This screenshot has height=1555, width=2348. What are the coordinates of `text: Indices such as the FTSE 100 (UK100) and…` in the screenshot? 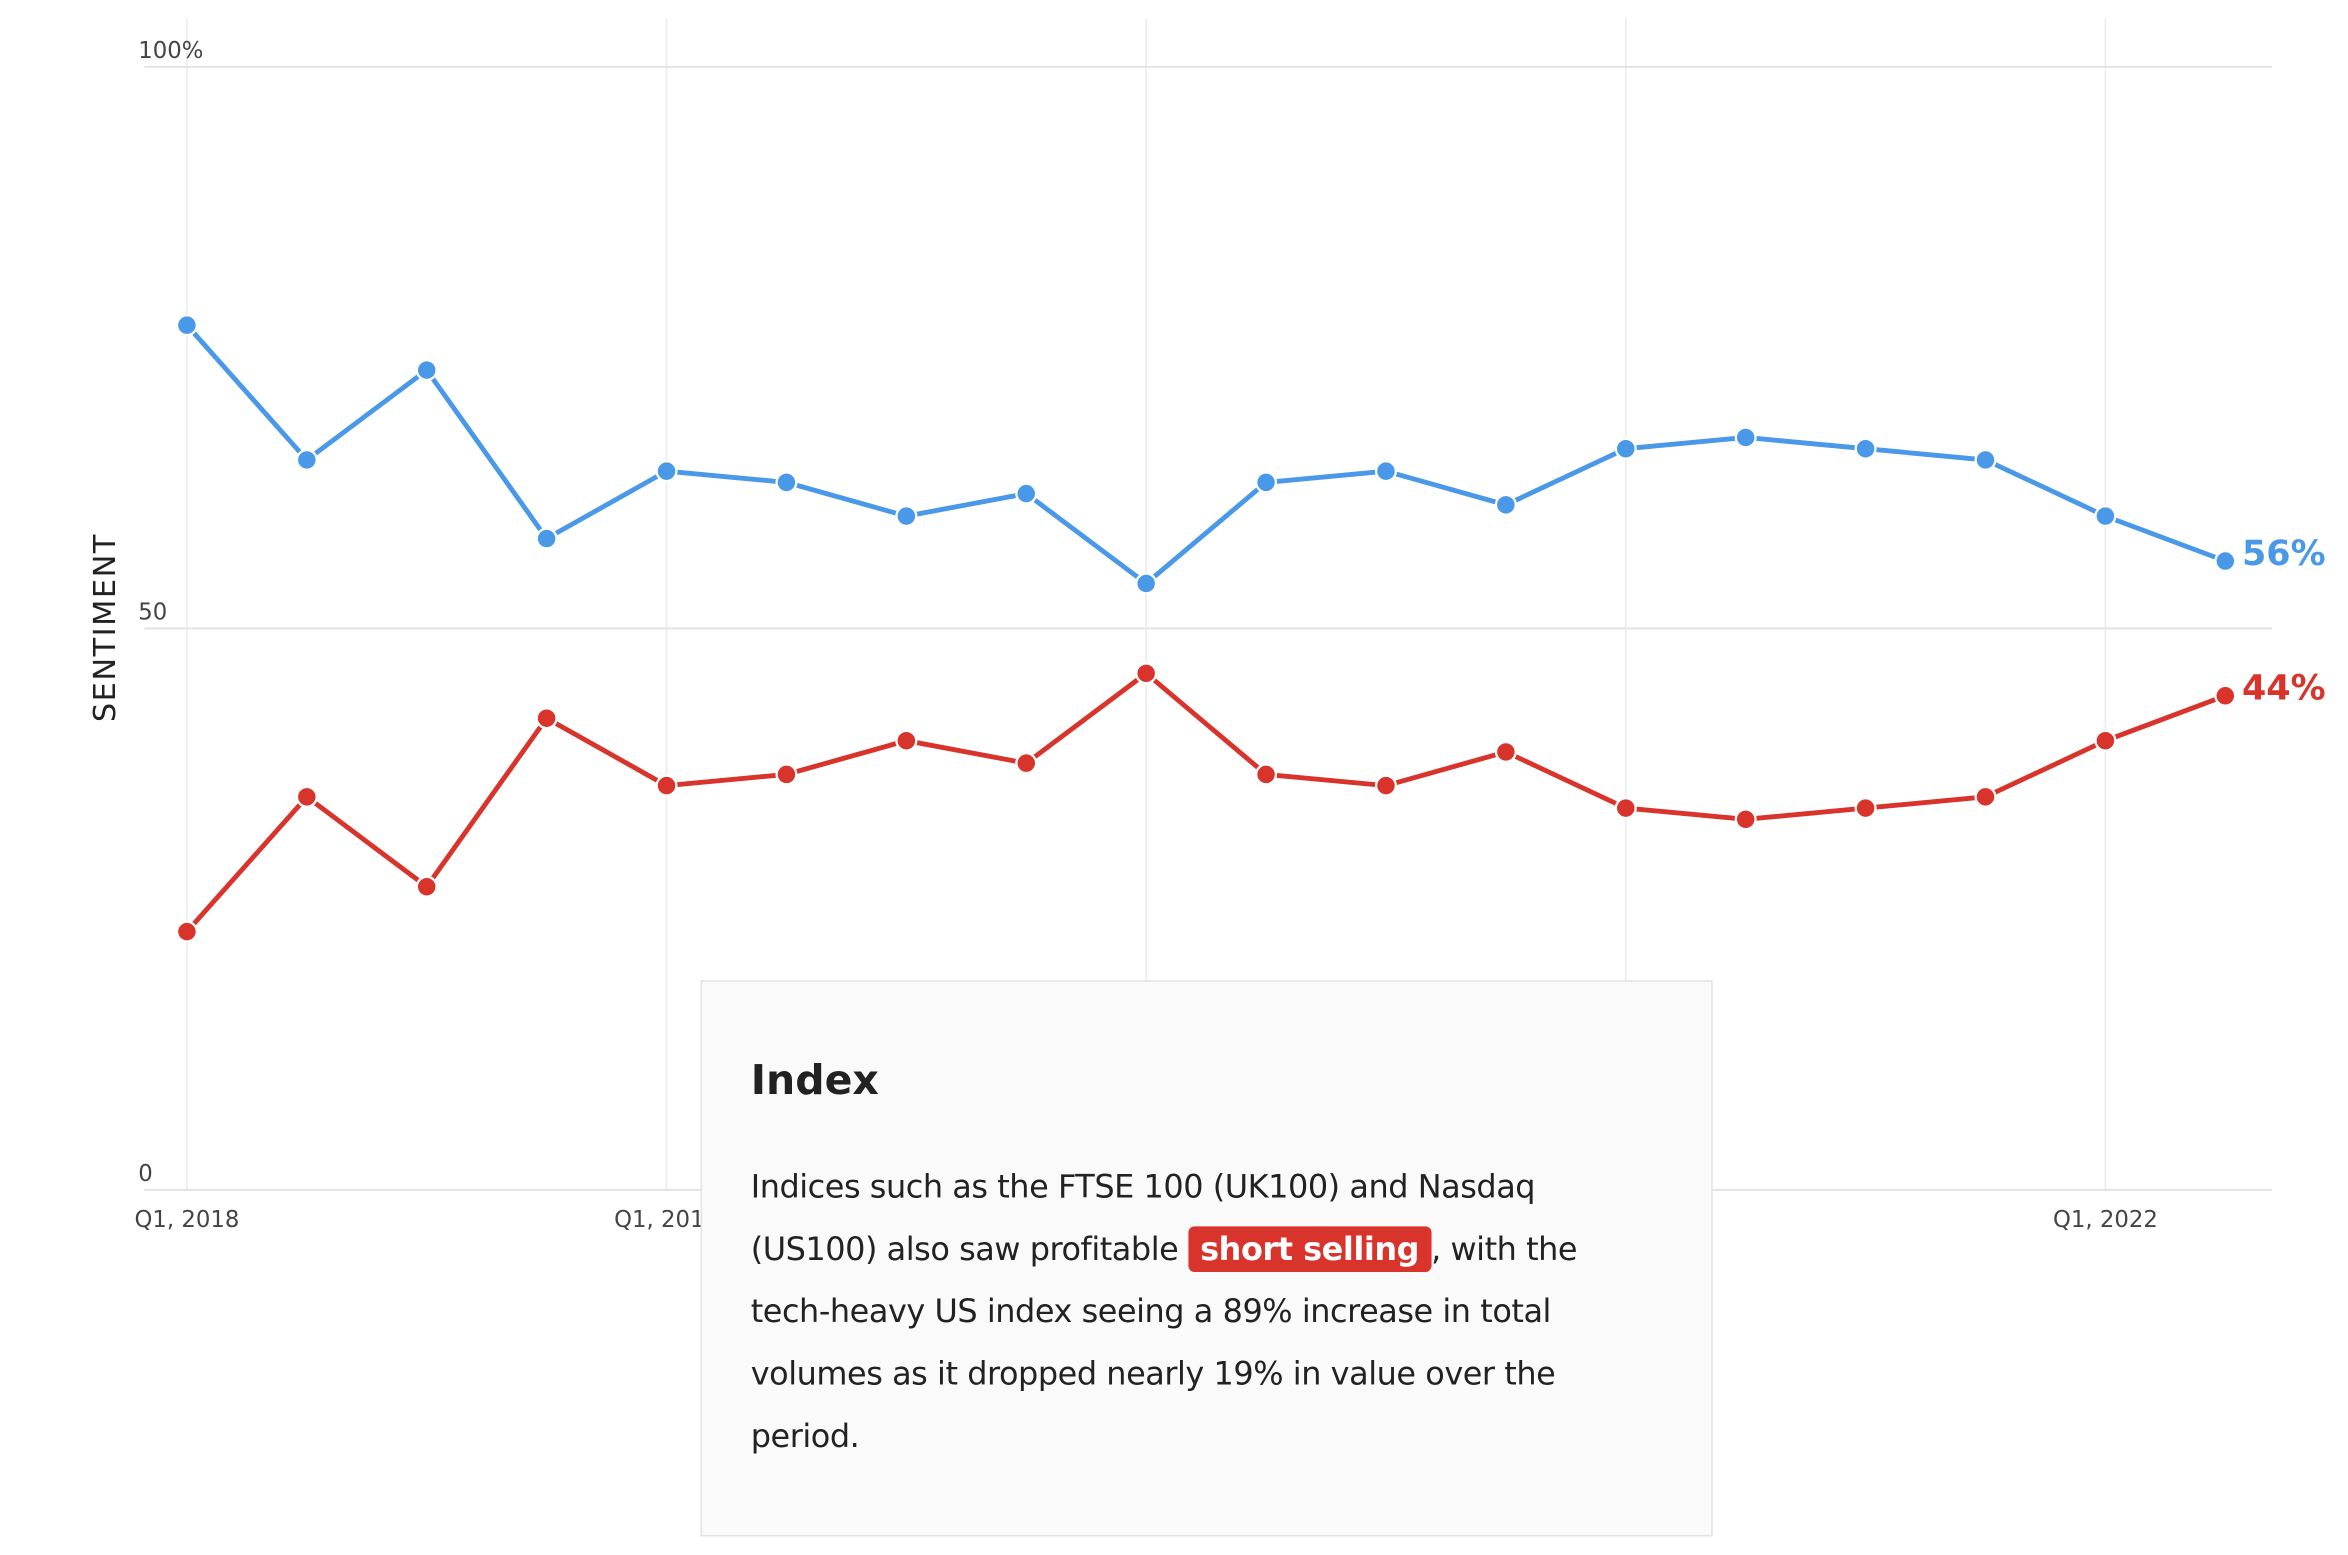 It's located at (1143, 1218).